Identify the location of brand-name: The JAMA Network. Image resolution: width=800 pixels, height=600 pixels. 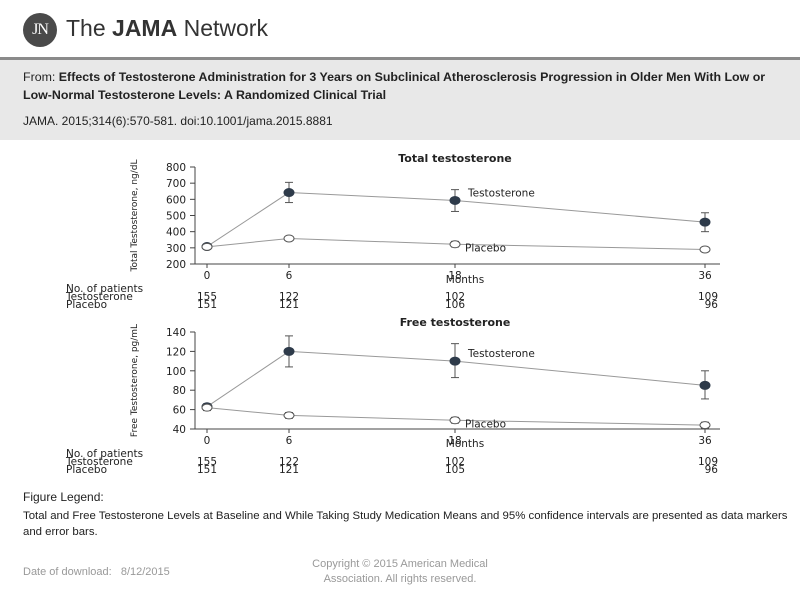
(167, 28).